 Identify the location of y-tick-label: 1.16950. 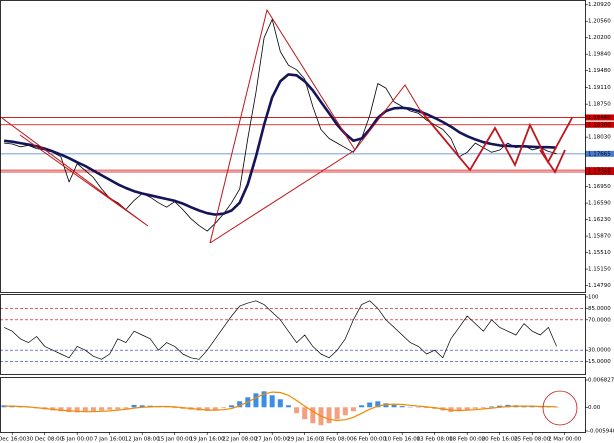
(599, 187).